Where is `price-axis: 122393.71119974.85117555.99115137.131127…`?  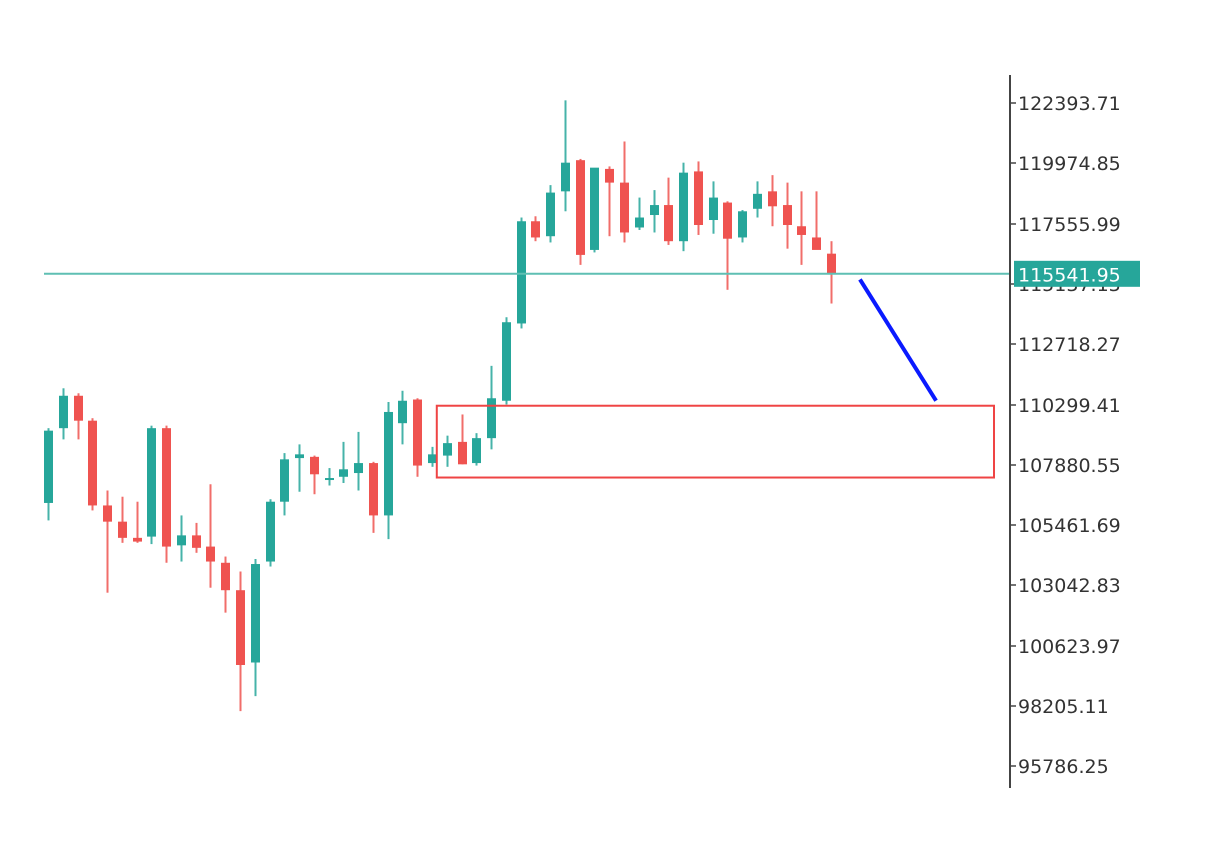
price-axis: 122393.71119974.85117555.99115137.131127… is located at coordinates (1074, 431).